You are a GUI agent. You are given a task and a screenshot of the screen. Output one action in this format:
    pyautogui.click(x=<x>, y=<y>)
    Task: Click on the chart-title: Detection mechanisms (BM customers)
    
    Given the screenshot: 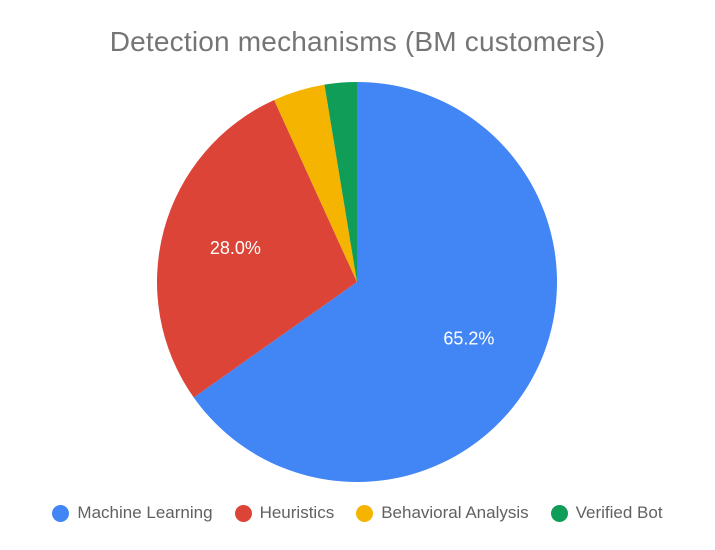 What is the action you would take?
    pyautogui.click(x=357, y=41)
    